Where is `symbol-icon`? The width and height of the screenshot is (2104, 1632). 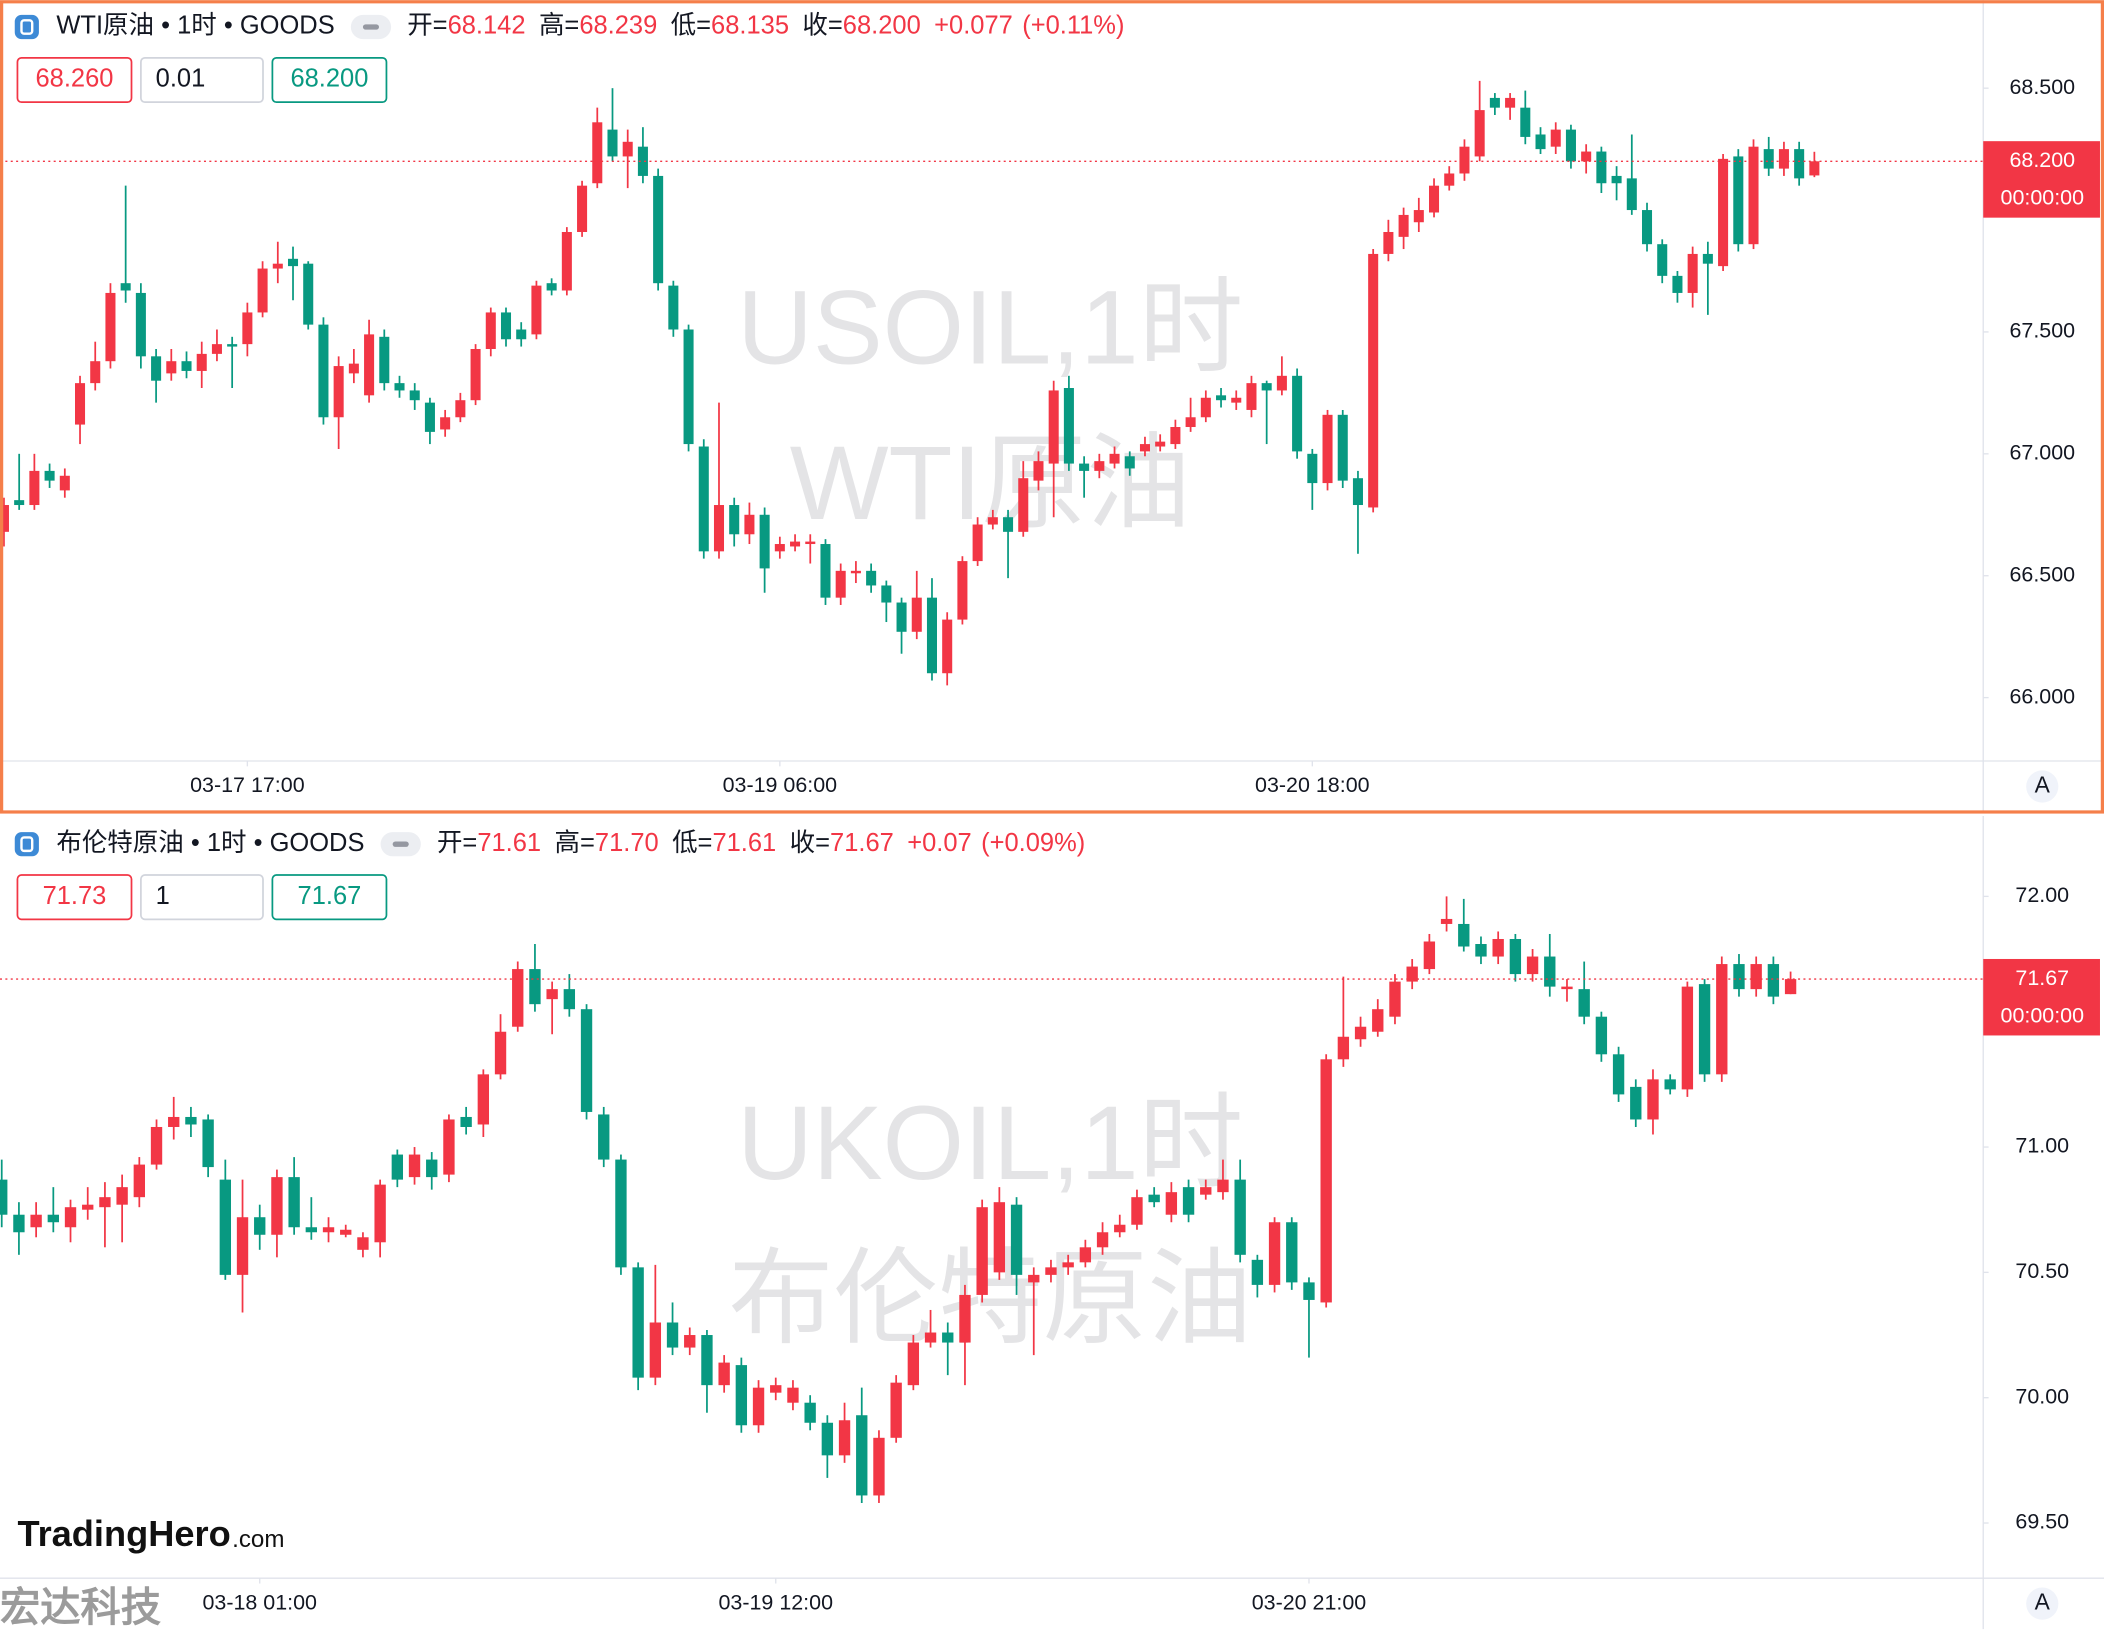 symbol-icon is located at coordinates (26, 844).